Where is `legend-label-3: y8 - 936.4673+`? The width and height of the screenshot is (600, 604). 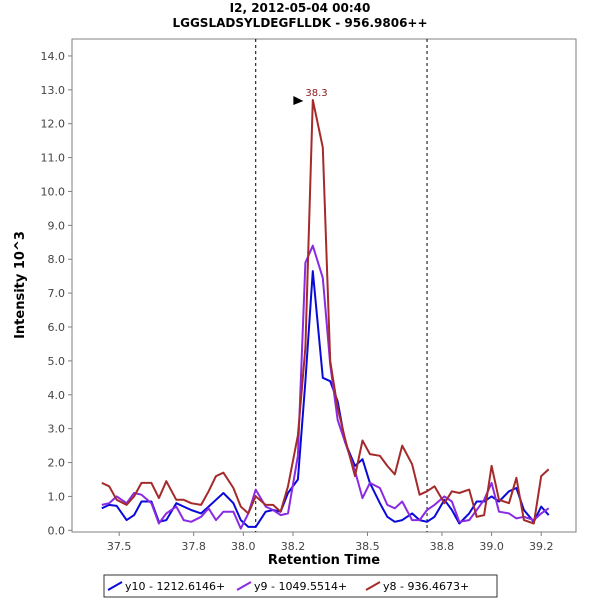
legend-label-3: y8 - 936.4673+ is located at coordinates (426, 586).